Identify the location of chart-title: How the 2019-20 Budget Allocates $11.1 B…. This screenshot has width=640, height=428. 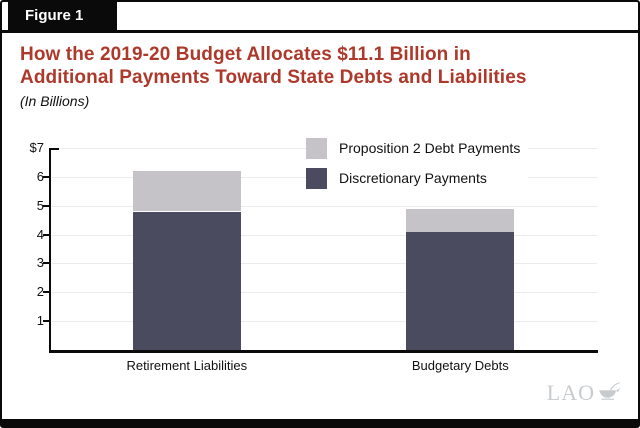
(273, 66).